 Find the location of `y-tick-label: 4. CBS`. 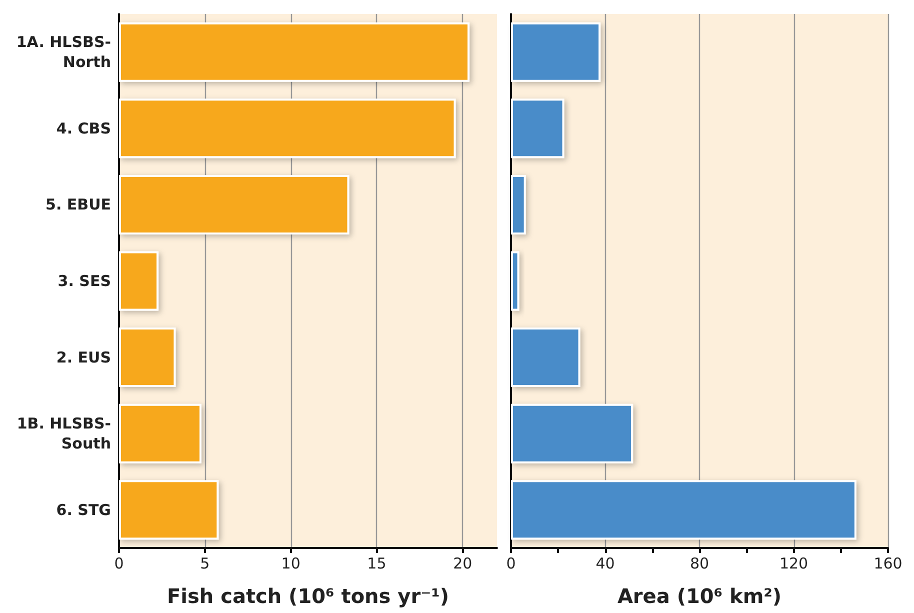

y-tick-label: 4. CBS is located at coordinates (83, 128).